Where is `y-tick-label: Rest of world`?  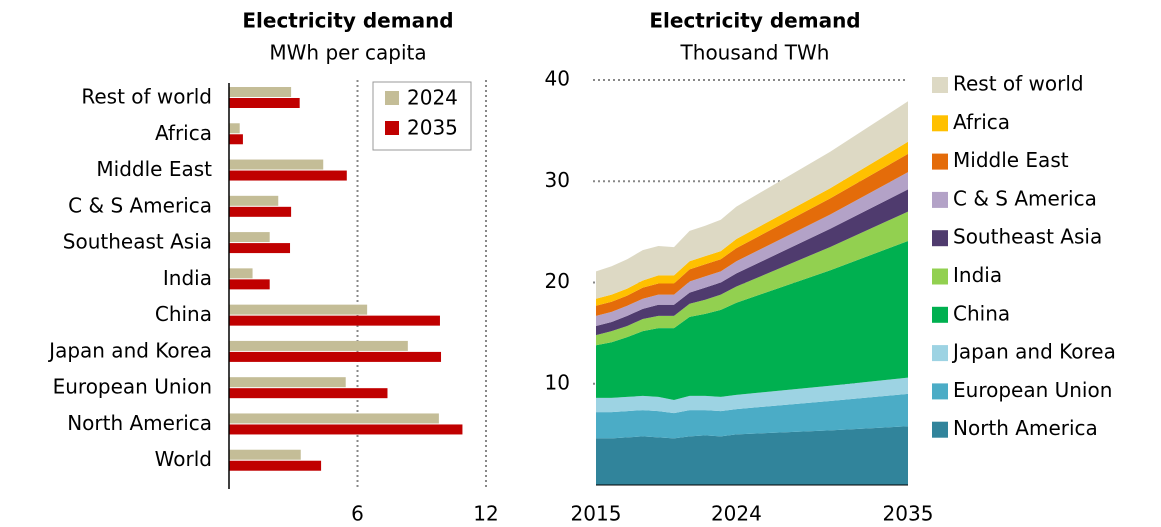 y-tick-label: Rest of world is located at coordinates (146, 97).